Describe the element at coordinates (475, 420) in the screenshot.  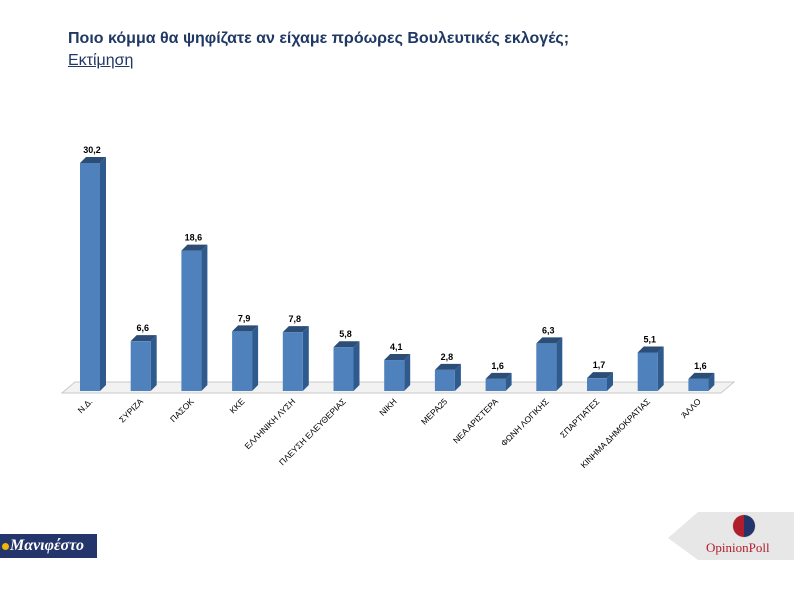
I see `category-label-νεα-αριστερα: ΝΕΑ ΑΡΙΣΤΕΡΑ` at that location.